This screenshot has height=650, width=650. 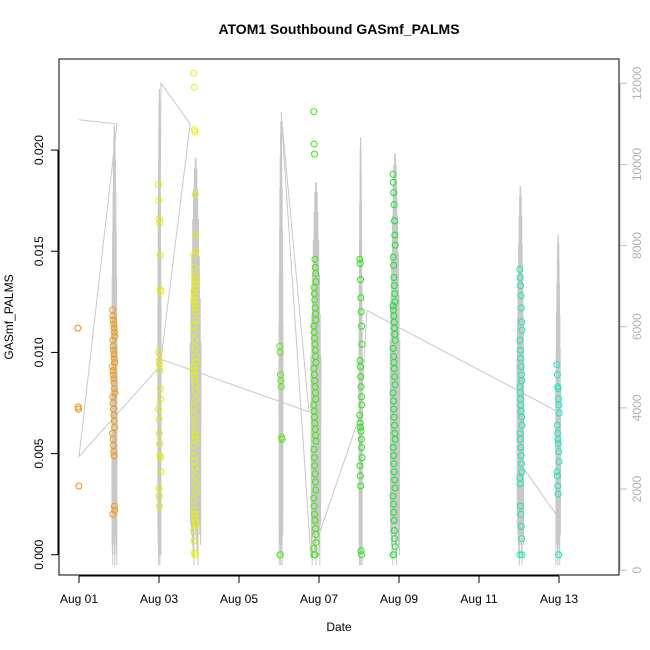 What do you see at coordinates (319, 599) in the screenshot?
I see `x-tick-label: Aug 07` at bounding box center [319, 599].